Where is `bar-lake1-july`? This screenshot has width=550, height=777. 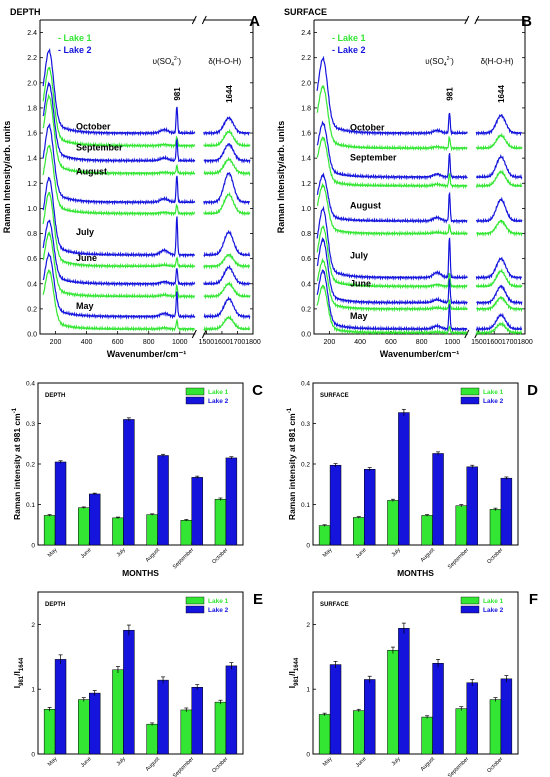
bar-lake1-july is located at coordinates (118, 531).